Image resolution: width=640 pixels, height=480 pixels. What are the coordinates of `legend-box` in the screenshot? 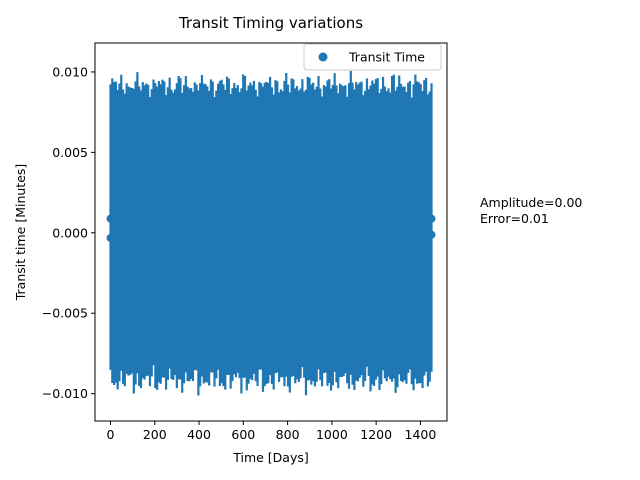 It's located at (372, 57).